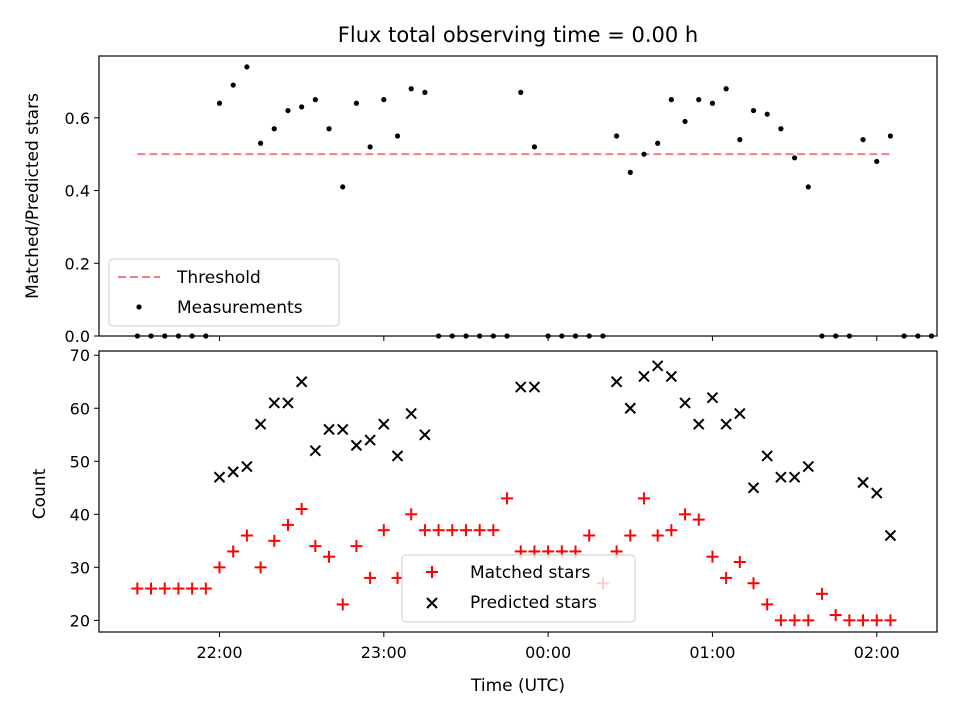 The image size is (960, 720). Describe the element at coordinates (80, 514) in the screenshot. I see `bottom-ytick-label: 40` at that location.